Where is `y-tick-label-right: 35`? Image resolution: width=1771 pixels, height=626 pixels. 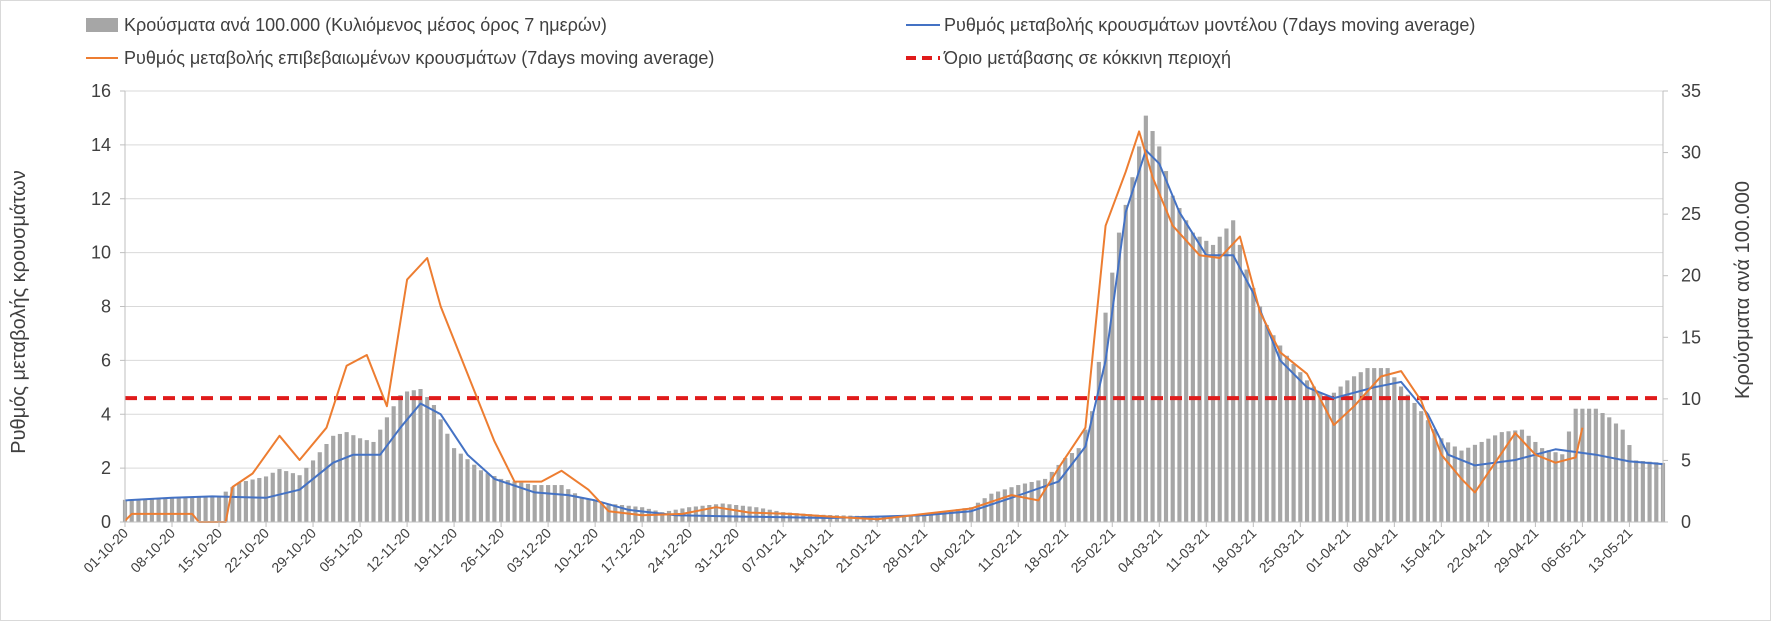 y-tick-label-right: 35 is located at coordinates (1691, 91).